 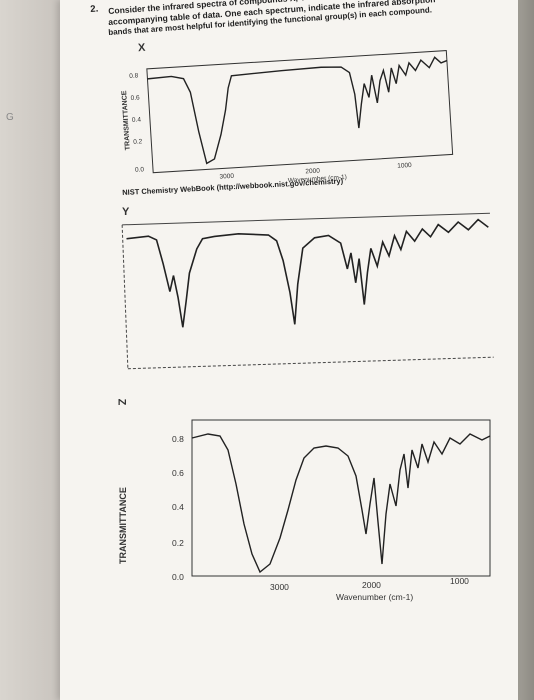 I want to click on spectrum-z-xlabel: Wavenumber (cm-1), so click(x=374, y=597).